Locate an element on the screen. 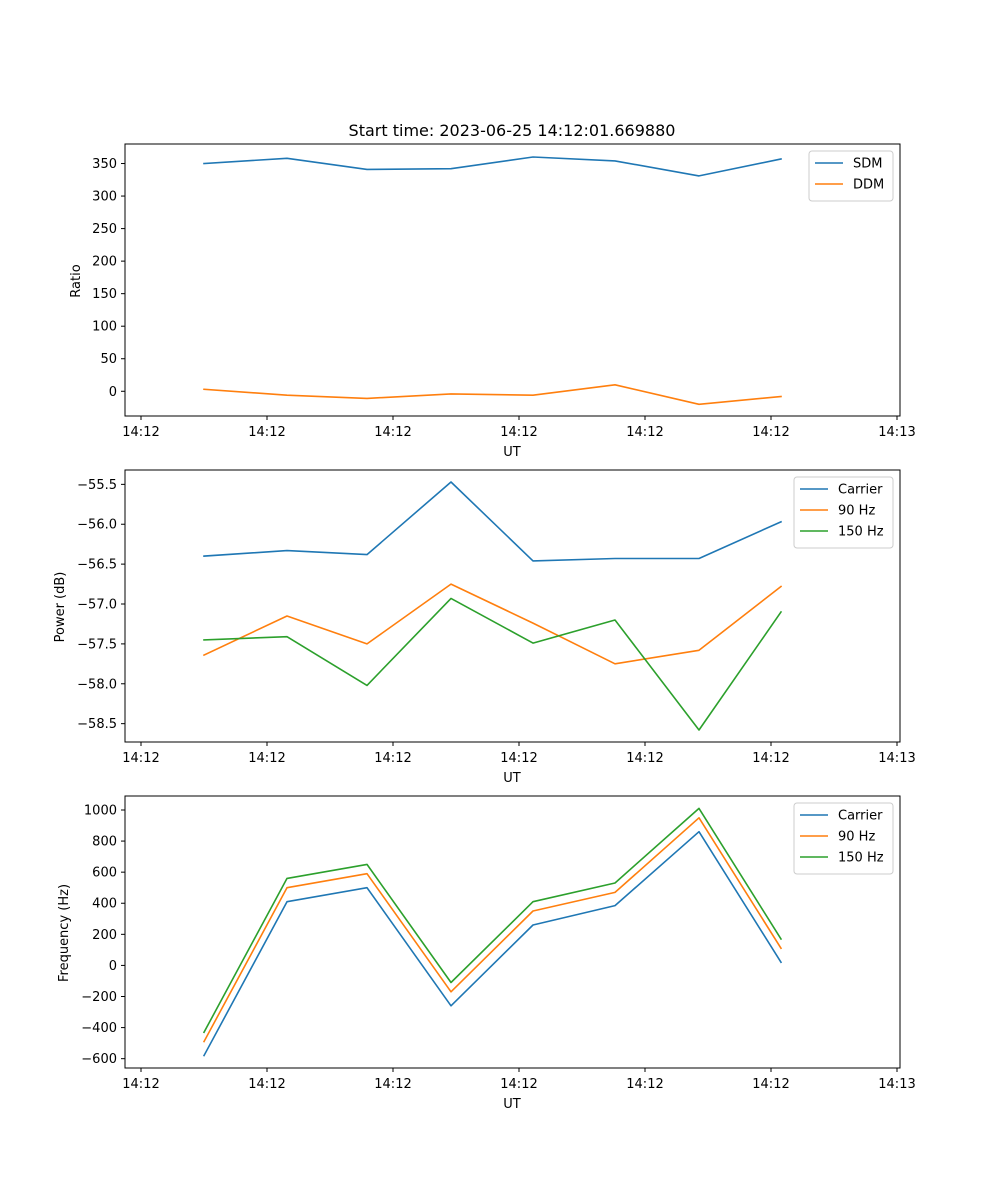 The width and height of the screenshot is (1000, 1200). power-y-tick-label: −58.5 is located at coordinates (97, 724).